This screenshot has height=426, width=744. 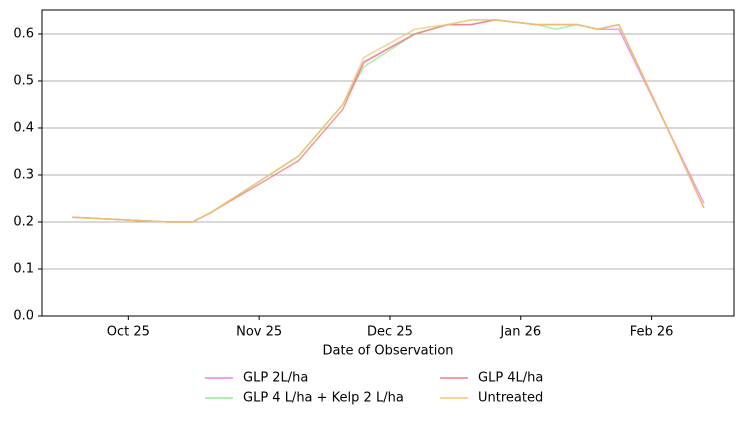 What do you see at coordinates (652, 332) in the screenshot?
I see `x-tick-label: Feb 26` at bounding box center [652, 332].